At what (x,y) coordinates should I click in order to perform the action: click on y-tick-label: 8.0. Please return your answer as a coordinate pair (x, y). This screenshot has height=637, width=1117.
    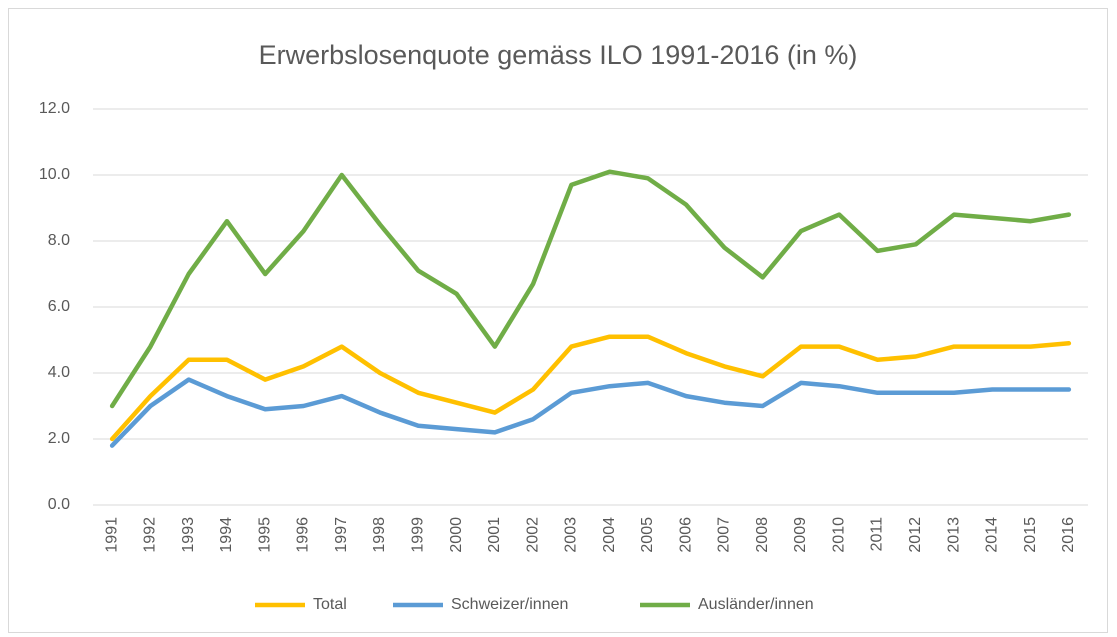
    Looking at the image, I should click on (59, 240).